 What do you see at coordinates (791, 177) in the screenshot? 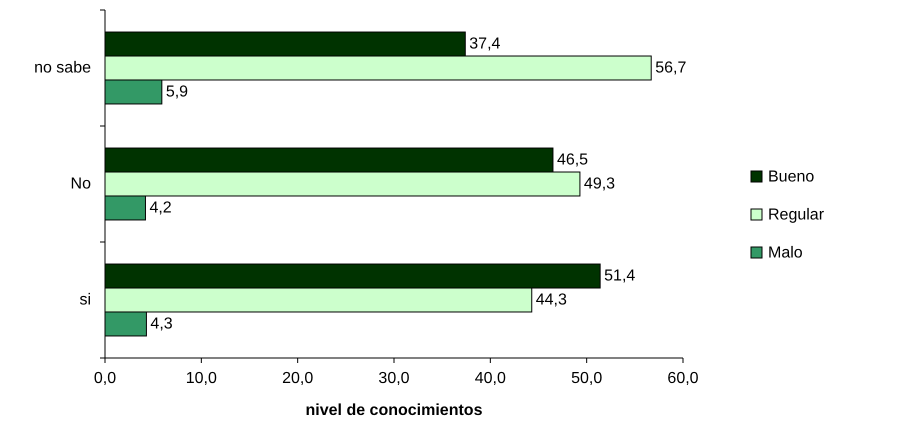
I see `legend-label: Bueno` at bounding box center [791, 177].